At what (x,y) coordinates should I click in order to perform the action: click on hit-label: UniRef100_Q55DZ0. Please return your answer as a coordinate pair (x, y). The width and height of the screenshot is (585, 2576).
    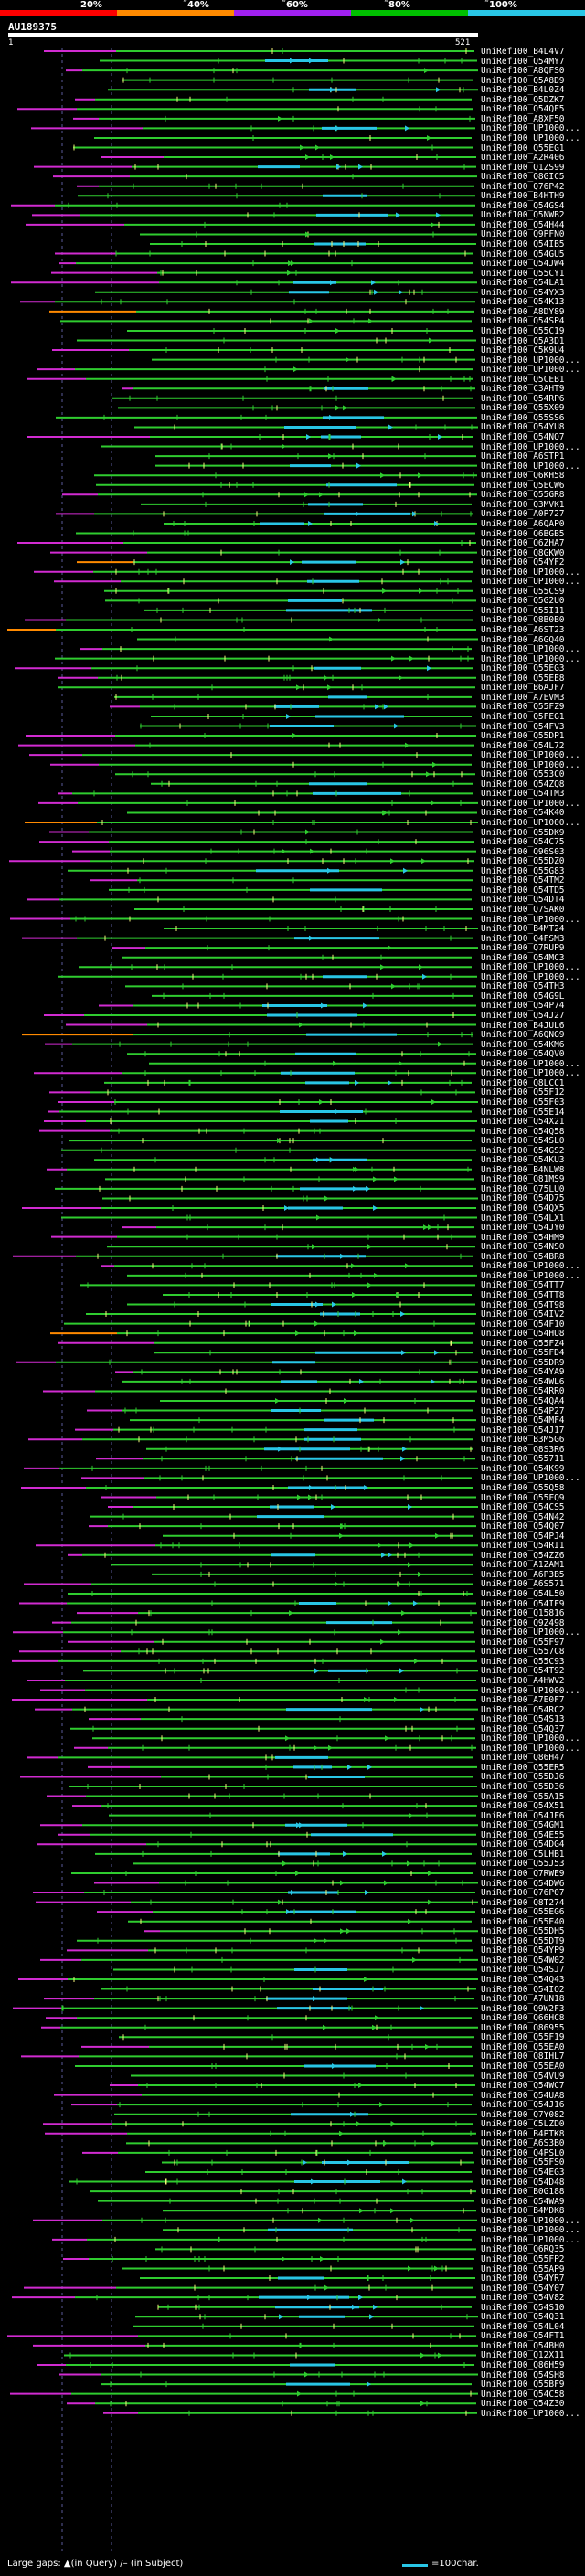
    Looking at the image, I should click on (523, 861).